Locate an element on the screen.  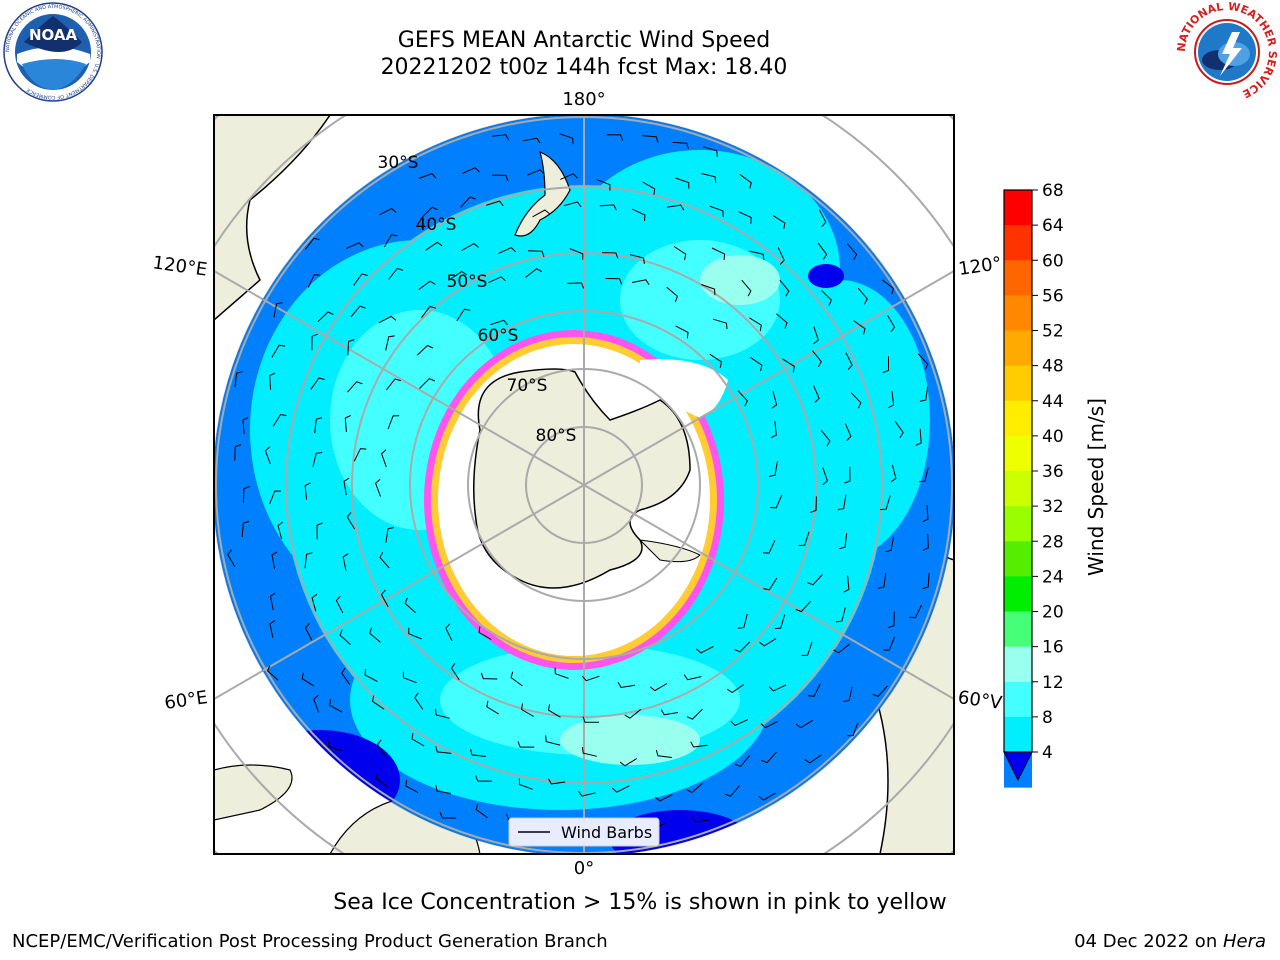
wind-field-16-south is located at coordinates (630, 740).